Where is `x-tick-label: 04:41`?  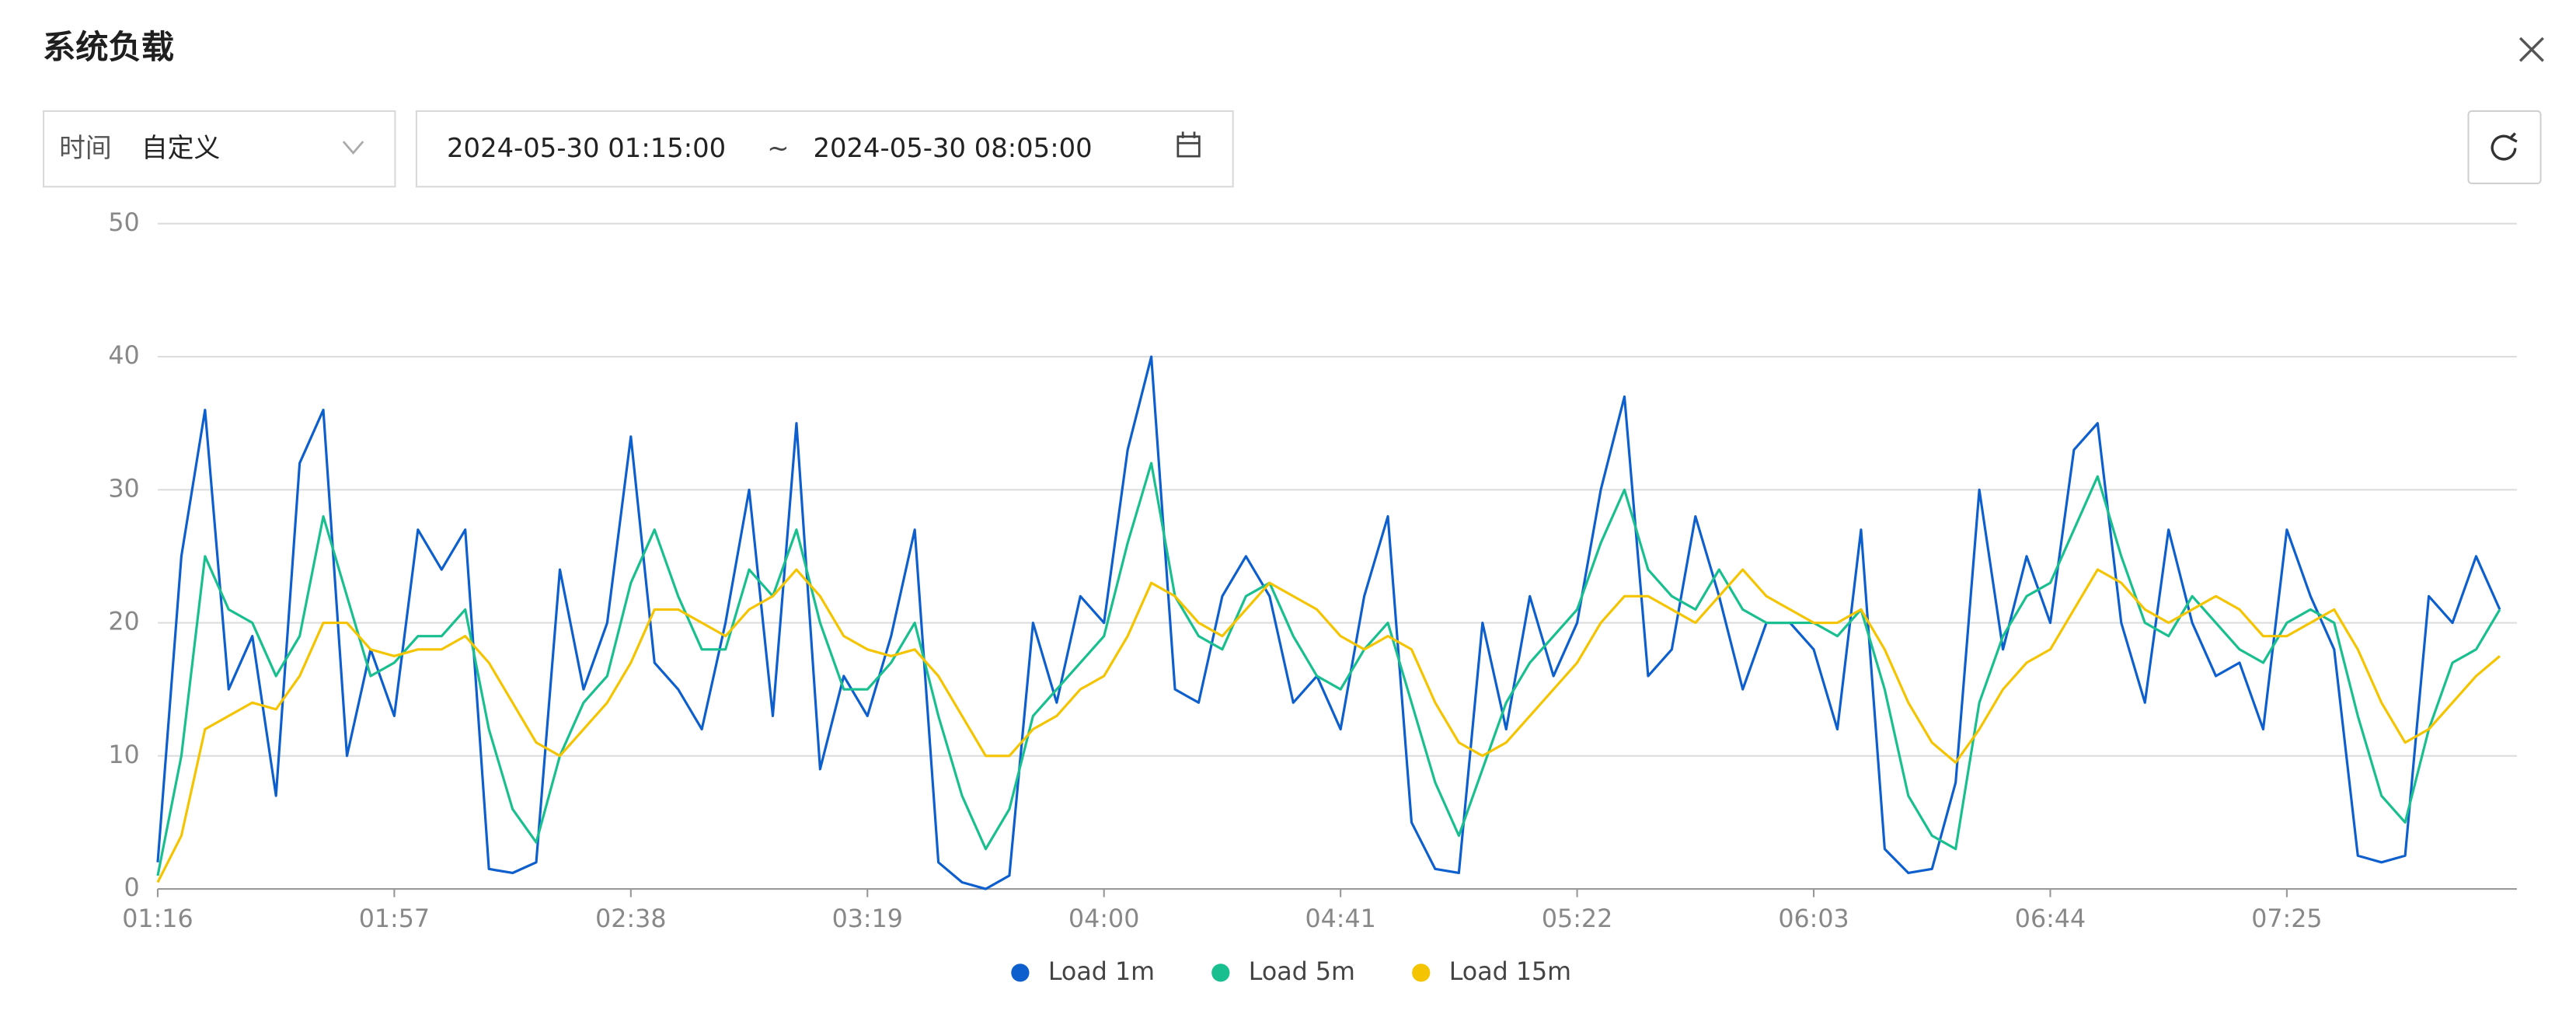 x-tick-label: 04:41 is located at coordinates (1340, 919).